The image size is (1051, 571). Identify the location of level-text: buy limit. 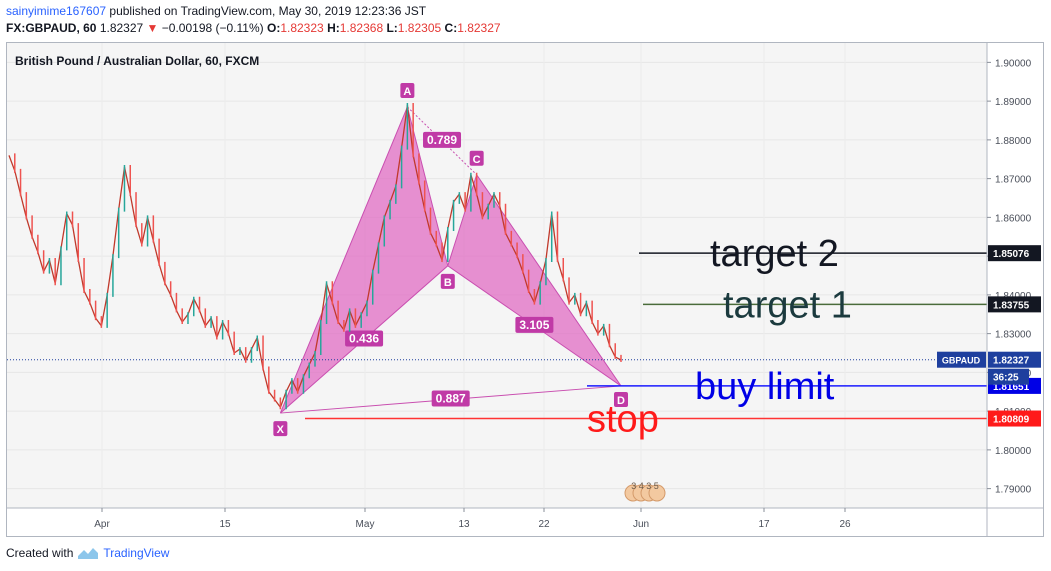
(765, 387).